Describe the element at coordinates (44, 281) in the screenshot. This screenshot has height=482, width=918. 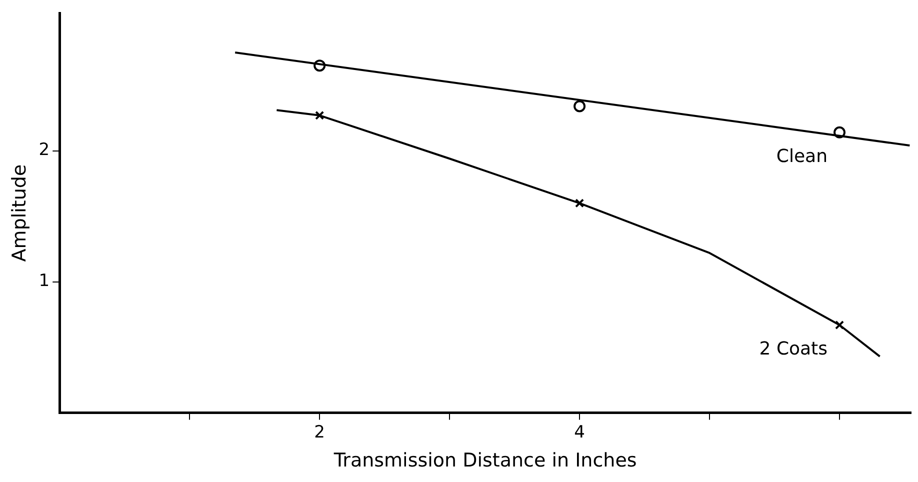
I see `y-tick-label: 1` at that location.